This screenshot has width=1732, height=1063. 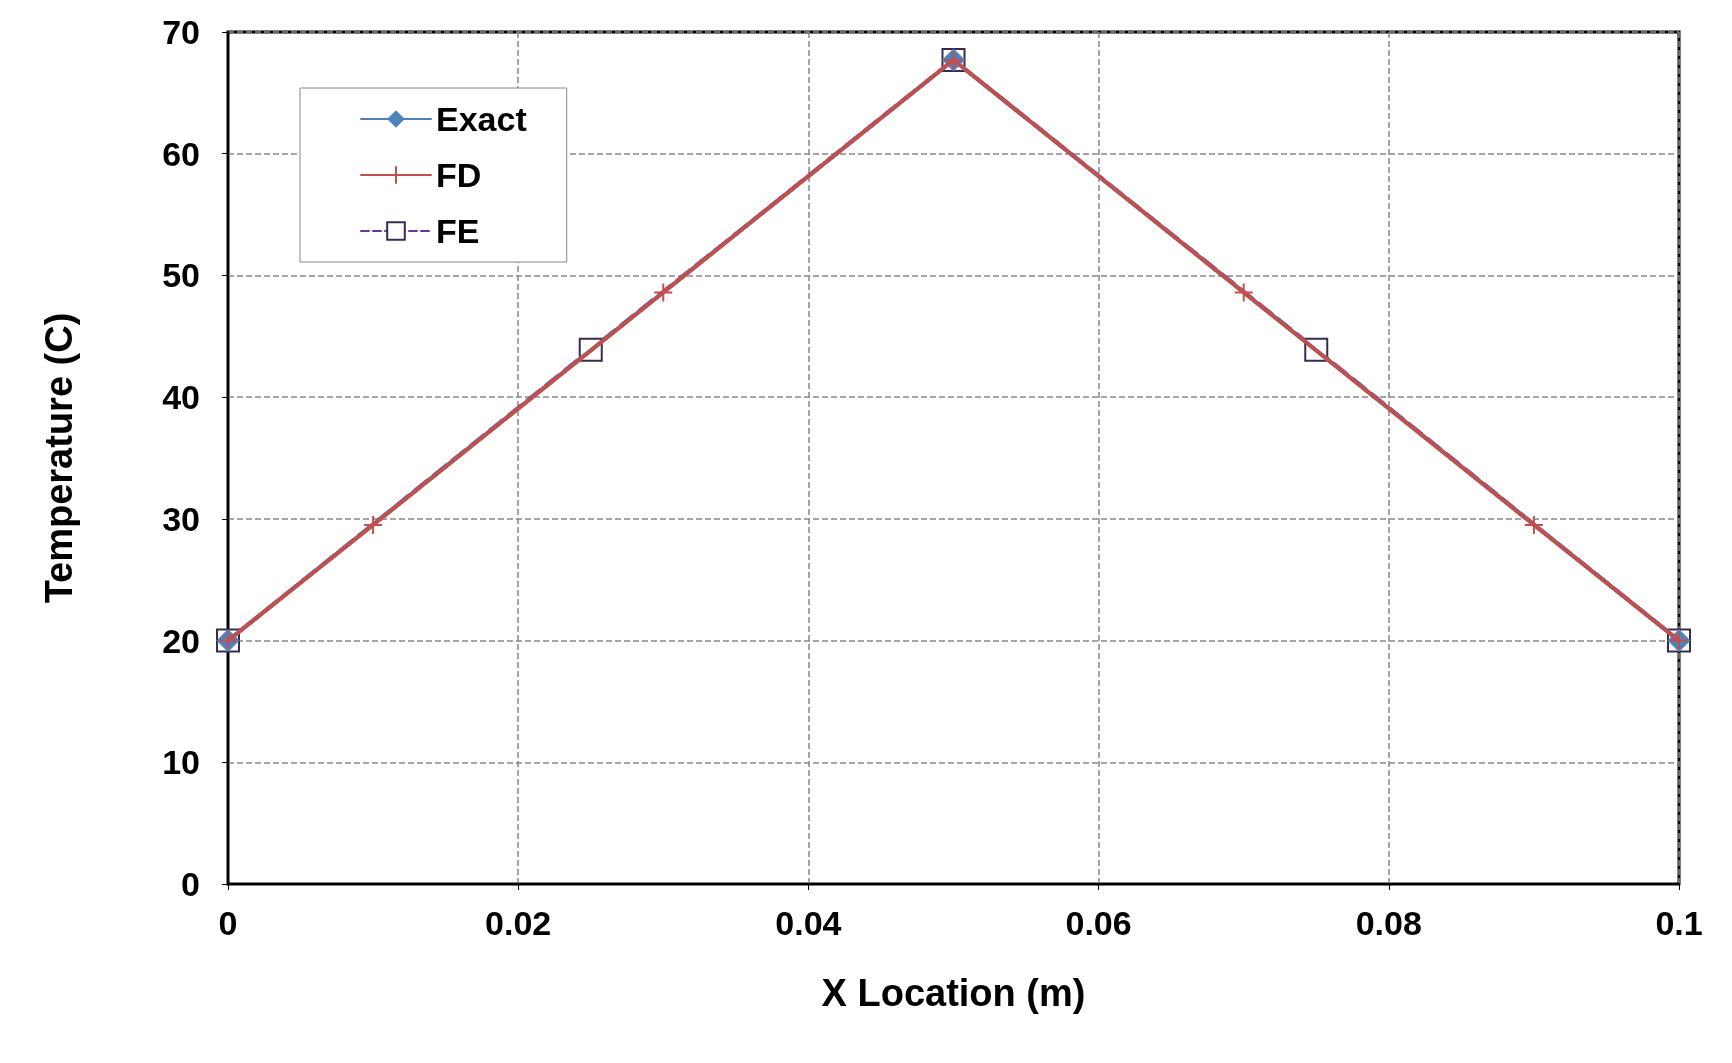 I want to click on y-tick-label: 70, so click(x=181, y=32).